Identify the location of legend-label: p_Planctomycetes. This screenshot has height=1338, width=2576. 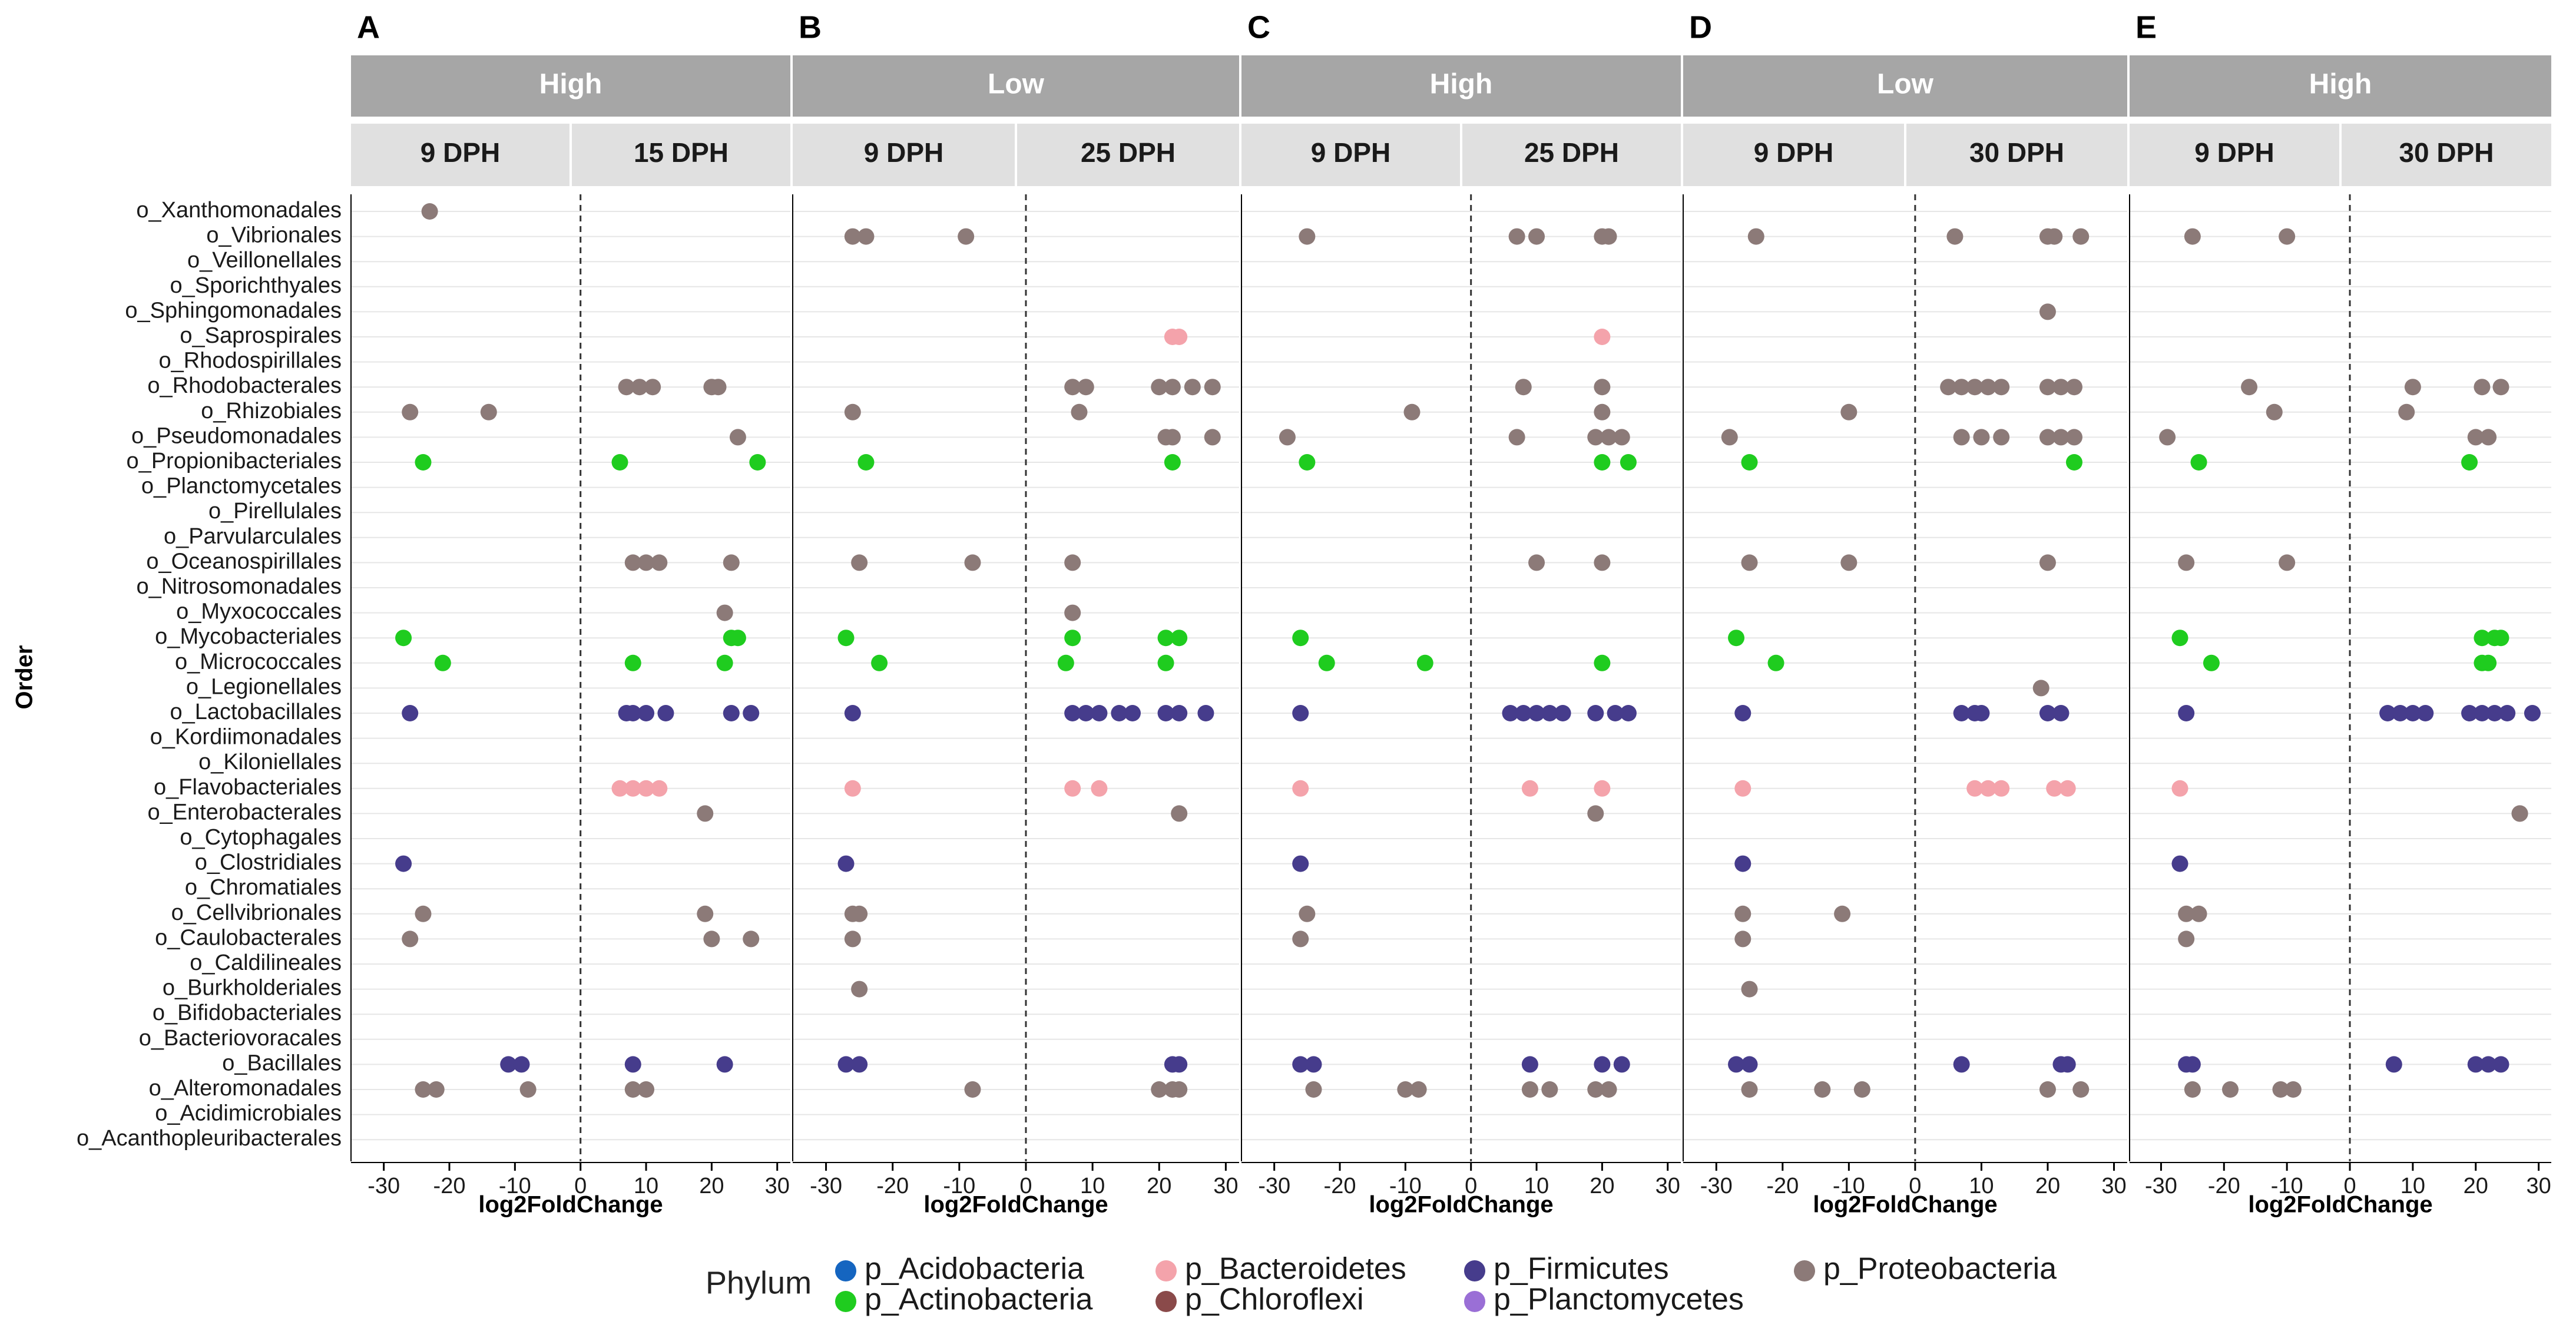
(1619, 1300).